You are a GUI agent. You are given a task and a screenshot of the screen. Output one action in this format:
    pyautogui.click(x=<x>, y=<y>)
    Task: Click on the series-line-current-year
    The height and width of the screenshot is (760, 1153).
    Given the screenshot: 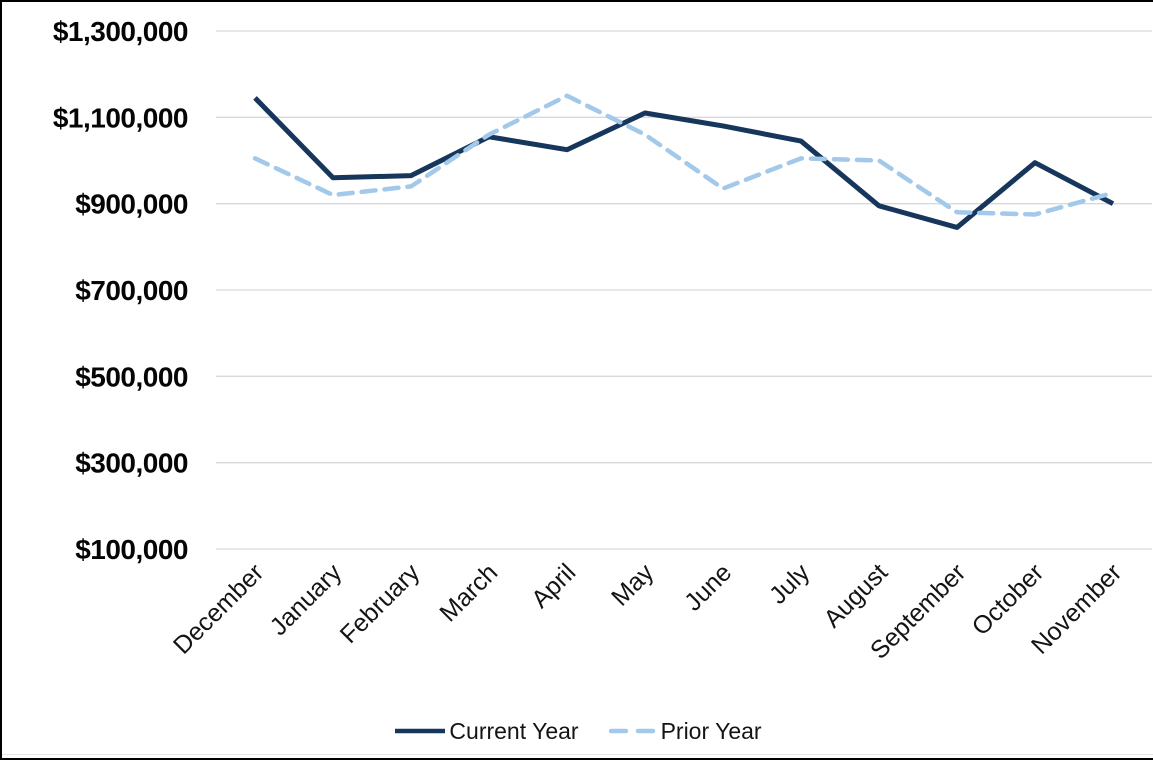 What is the action you would take?
    pyautogui.click(x=684, y=163)
    